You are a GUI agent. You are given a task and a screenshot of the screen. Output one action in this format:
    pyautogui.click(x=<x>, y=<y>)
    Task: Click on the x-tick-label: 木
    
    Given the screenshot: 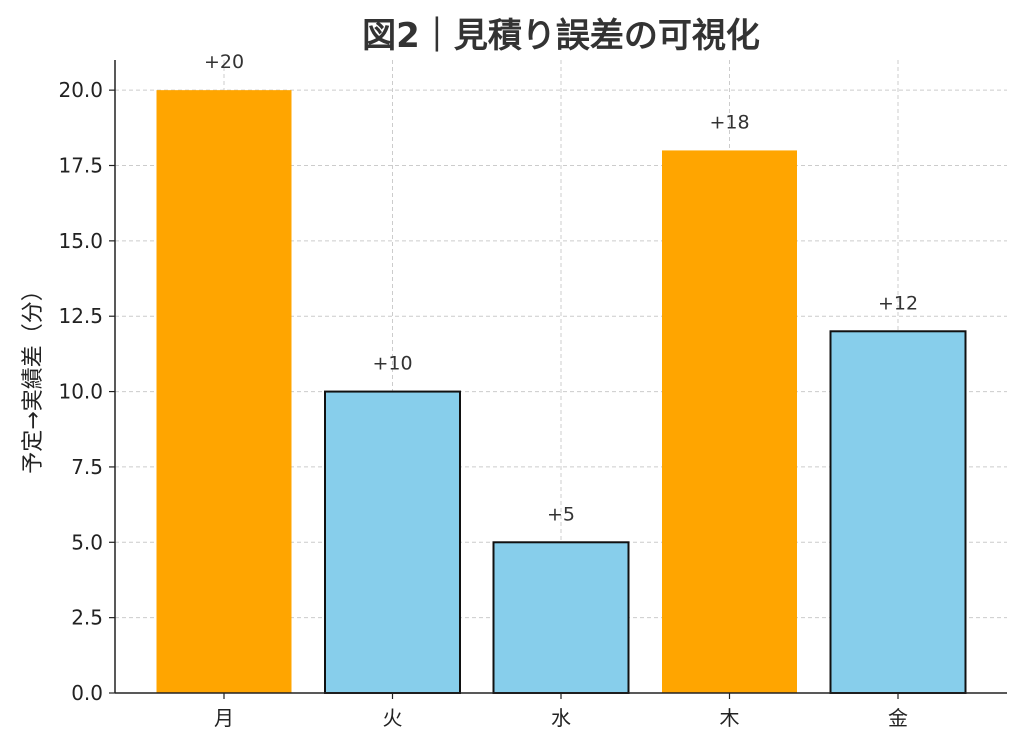 What is the action you would take?
    pyautogui.click(x=730, y=718)
    